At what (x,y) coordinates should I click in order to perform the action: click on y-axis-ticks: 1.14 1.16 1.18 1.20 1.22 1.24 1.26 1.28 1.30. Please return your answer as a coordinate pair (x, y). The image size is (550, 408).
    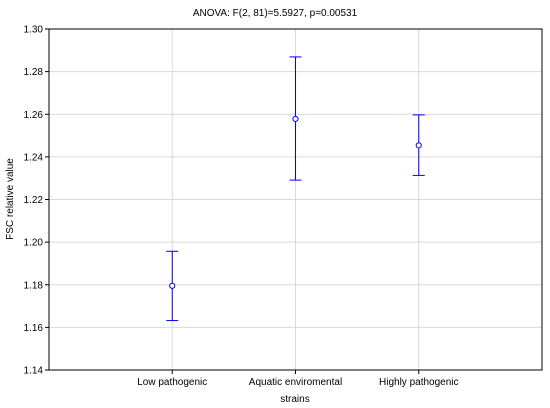
    Looking at the image, I should click on (36, 201).